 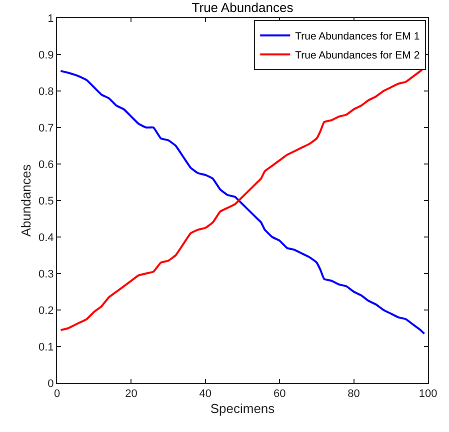 What do you see at coordinates (51, 18) in the screenshot?
I see `y-tick-label: 1` at bounding box center [51, 18].